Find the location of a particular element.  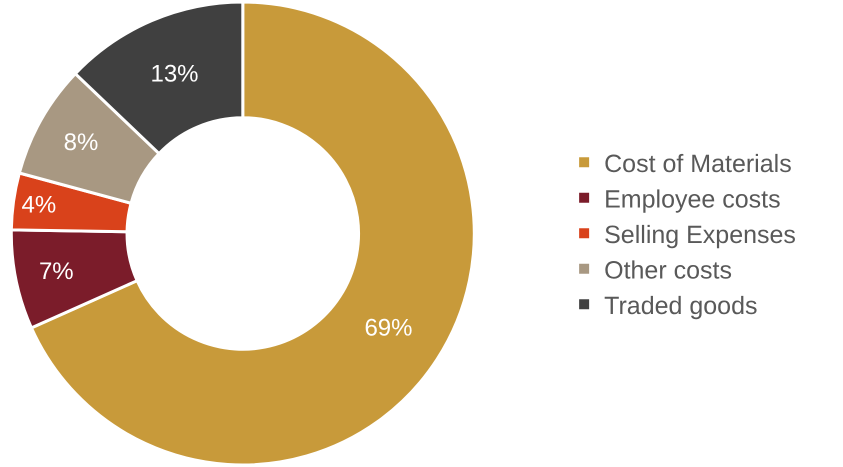

data-label: 4% is located at coordinates (39, 204).